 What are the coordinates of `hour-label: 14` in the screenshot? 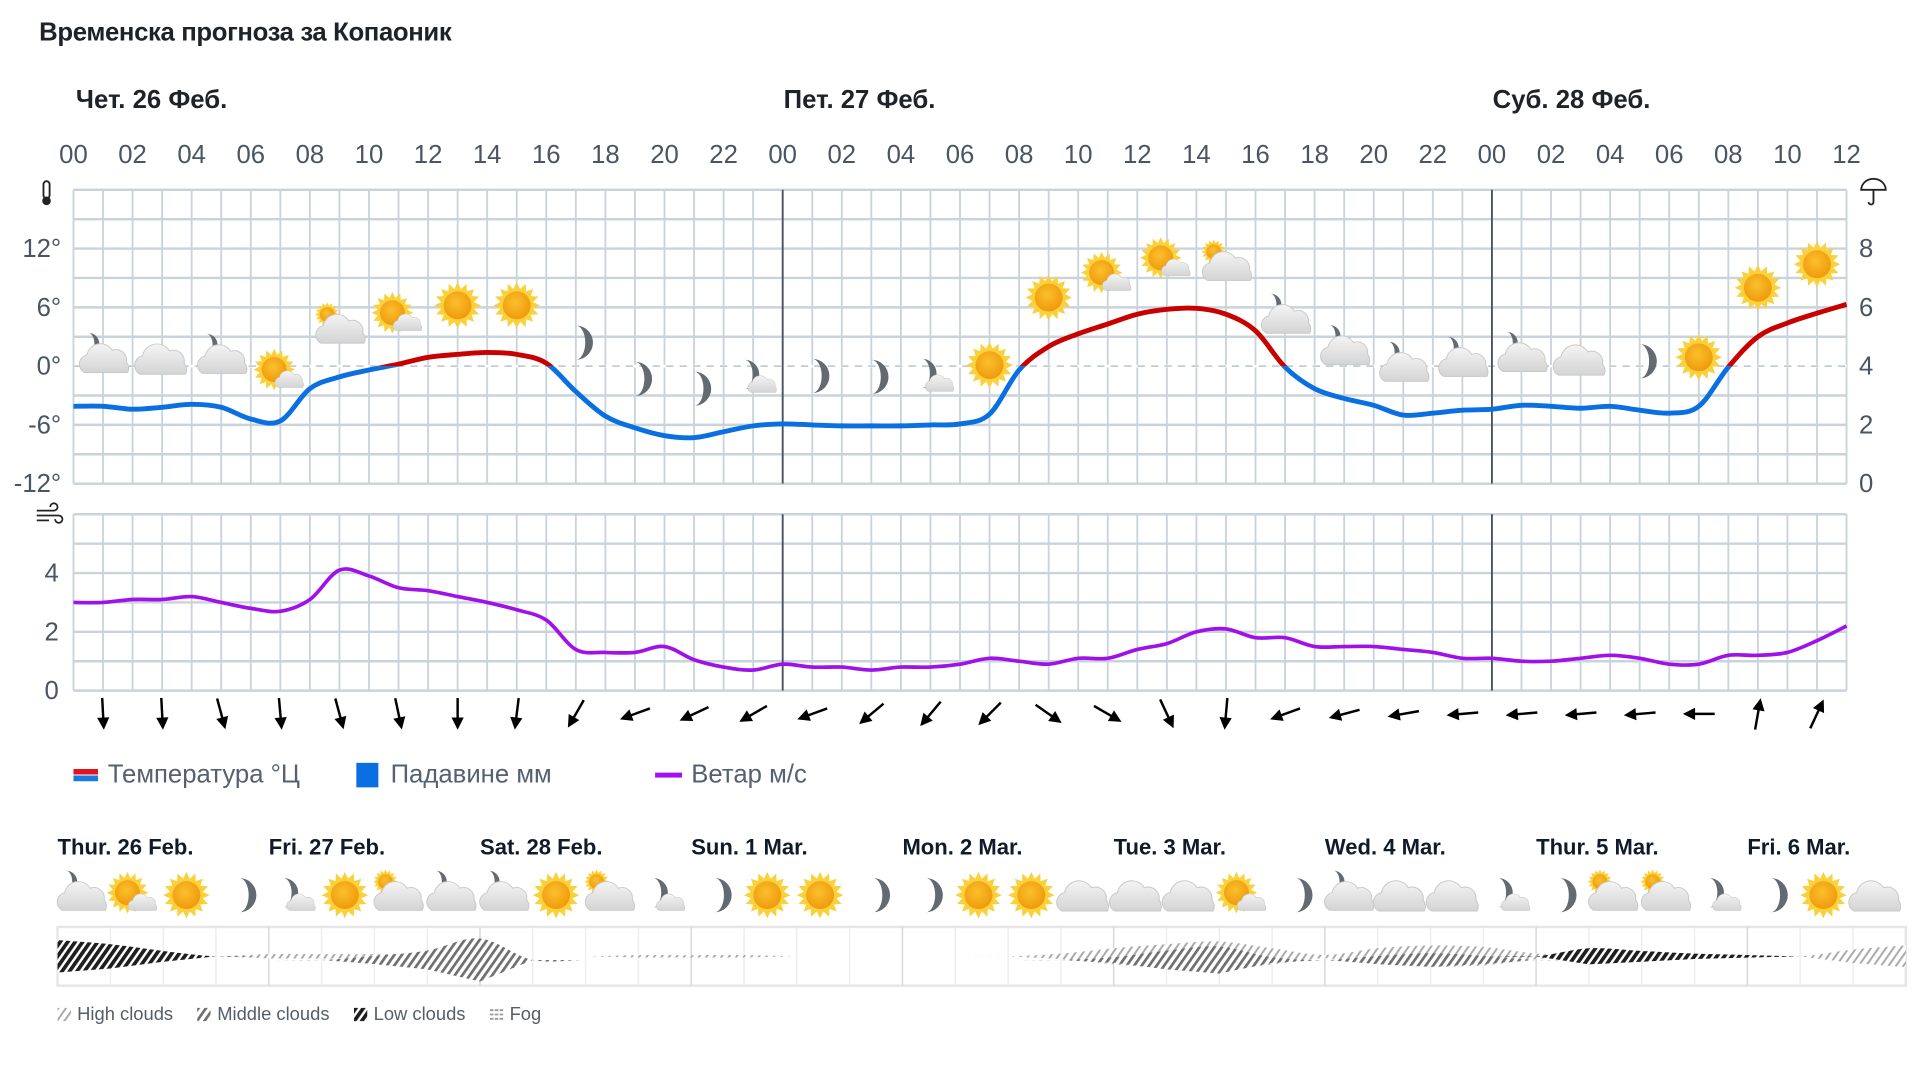 It's located at (1196, 155).